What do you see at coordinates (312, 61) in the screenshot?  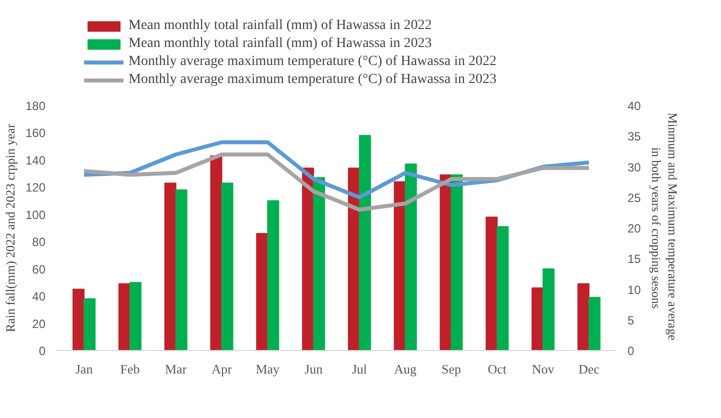 I see `legend-label: Monthly average maximum temperature (°C) of Hawassa in 2022` at bounding box center [312, 61].